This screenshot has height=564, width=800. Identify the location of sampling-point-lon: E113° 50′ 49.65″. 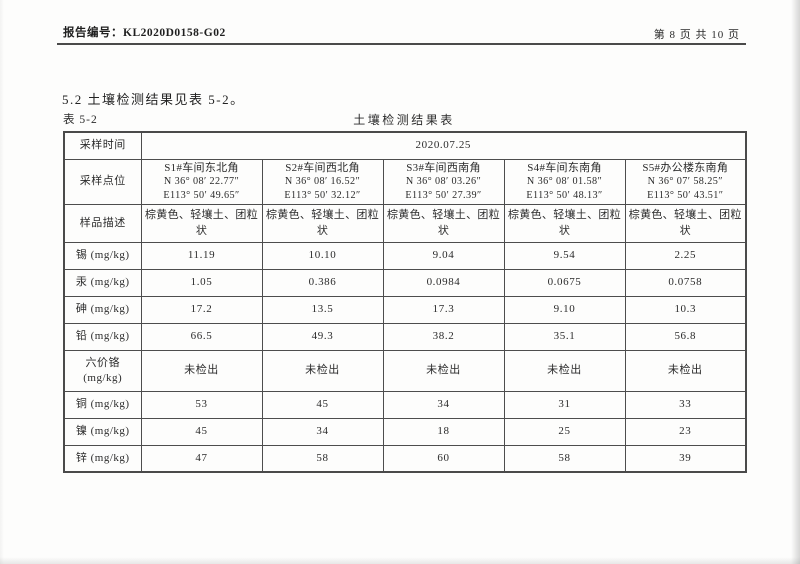
(201, 196).